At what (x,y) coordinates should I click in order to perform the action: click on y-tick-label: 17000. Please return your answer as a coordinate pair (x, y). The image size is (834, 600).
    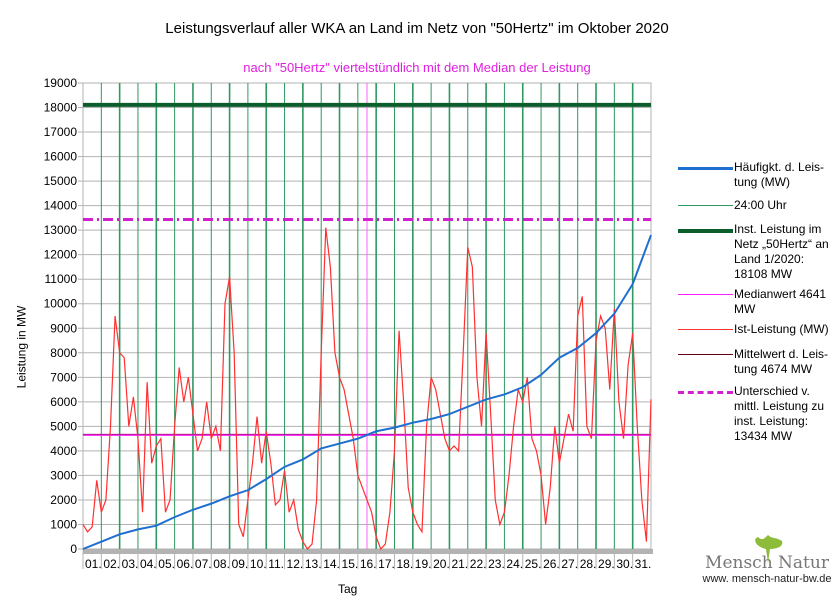
    Looking at the image, I should click on (61, 132).